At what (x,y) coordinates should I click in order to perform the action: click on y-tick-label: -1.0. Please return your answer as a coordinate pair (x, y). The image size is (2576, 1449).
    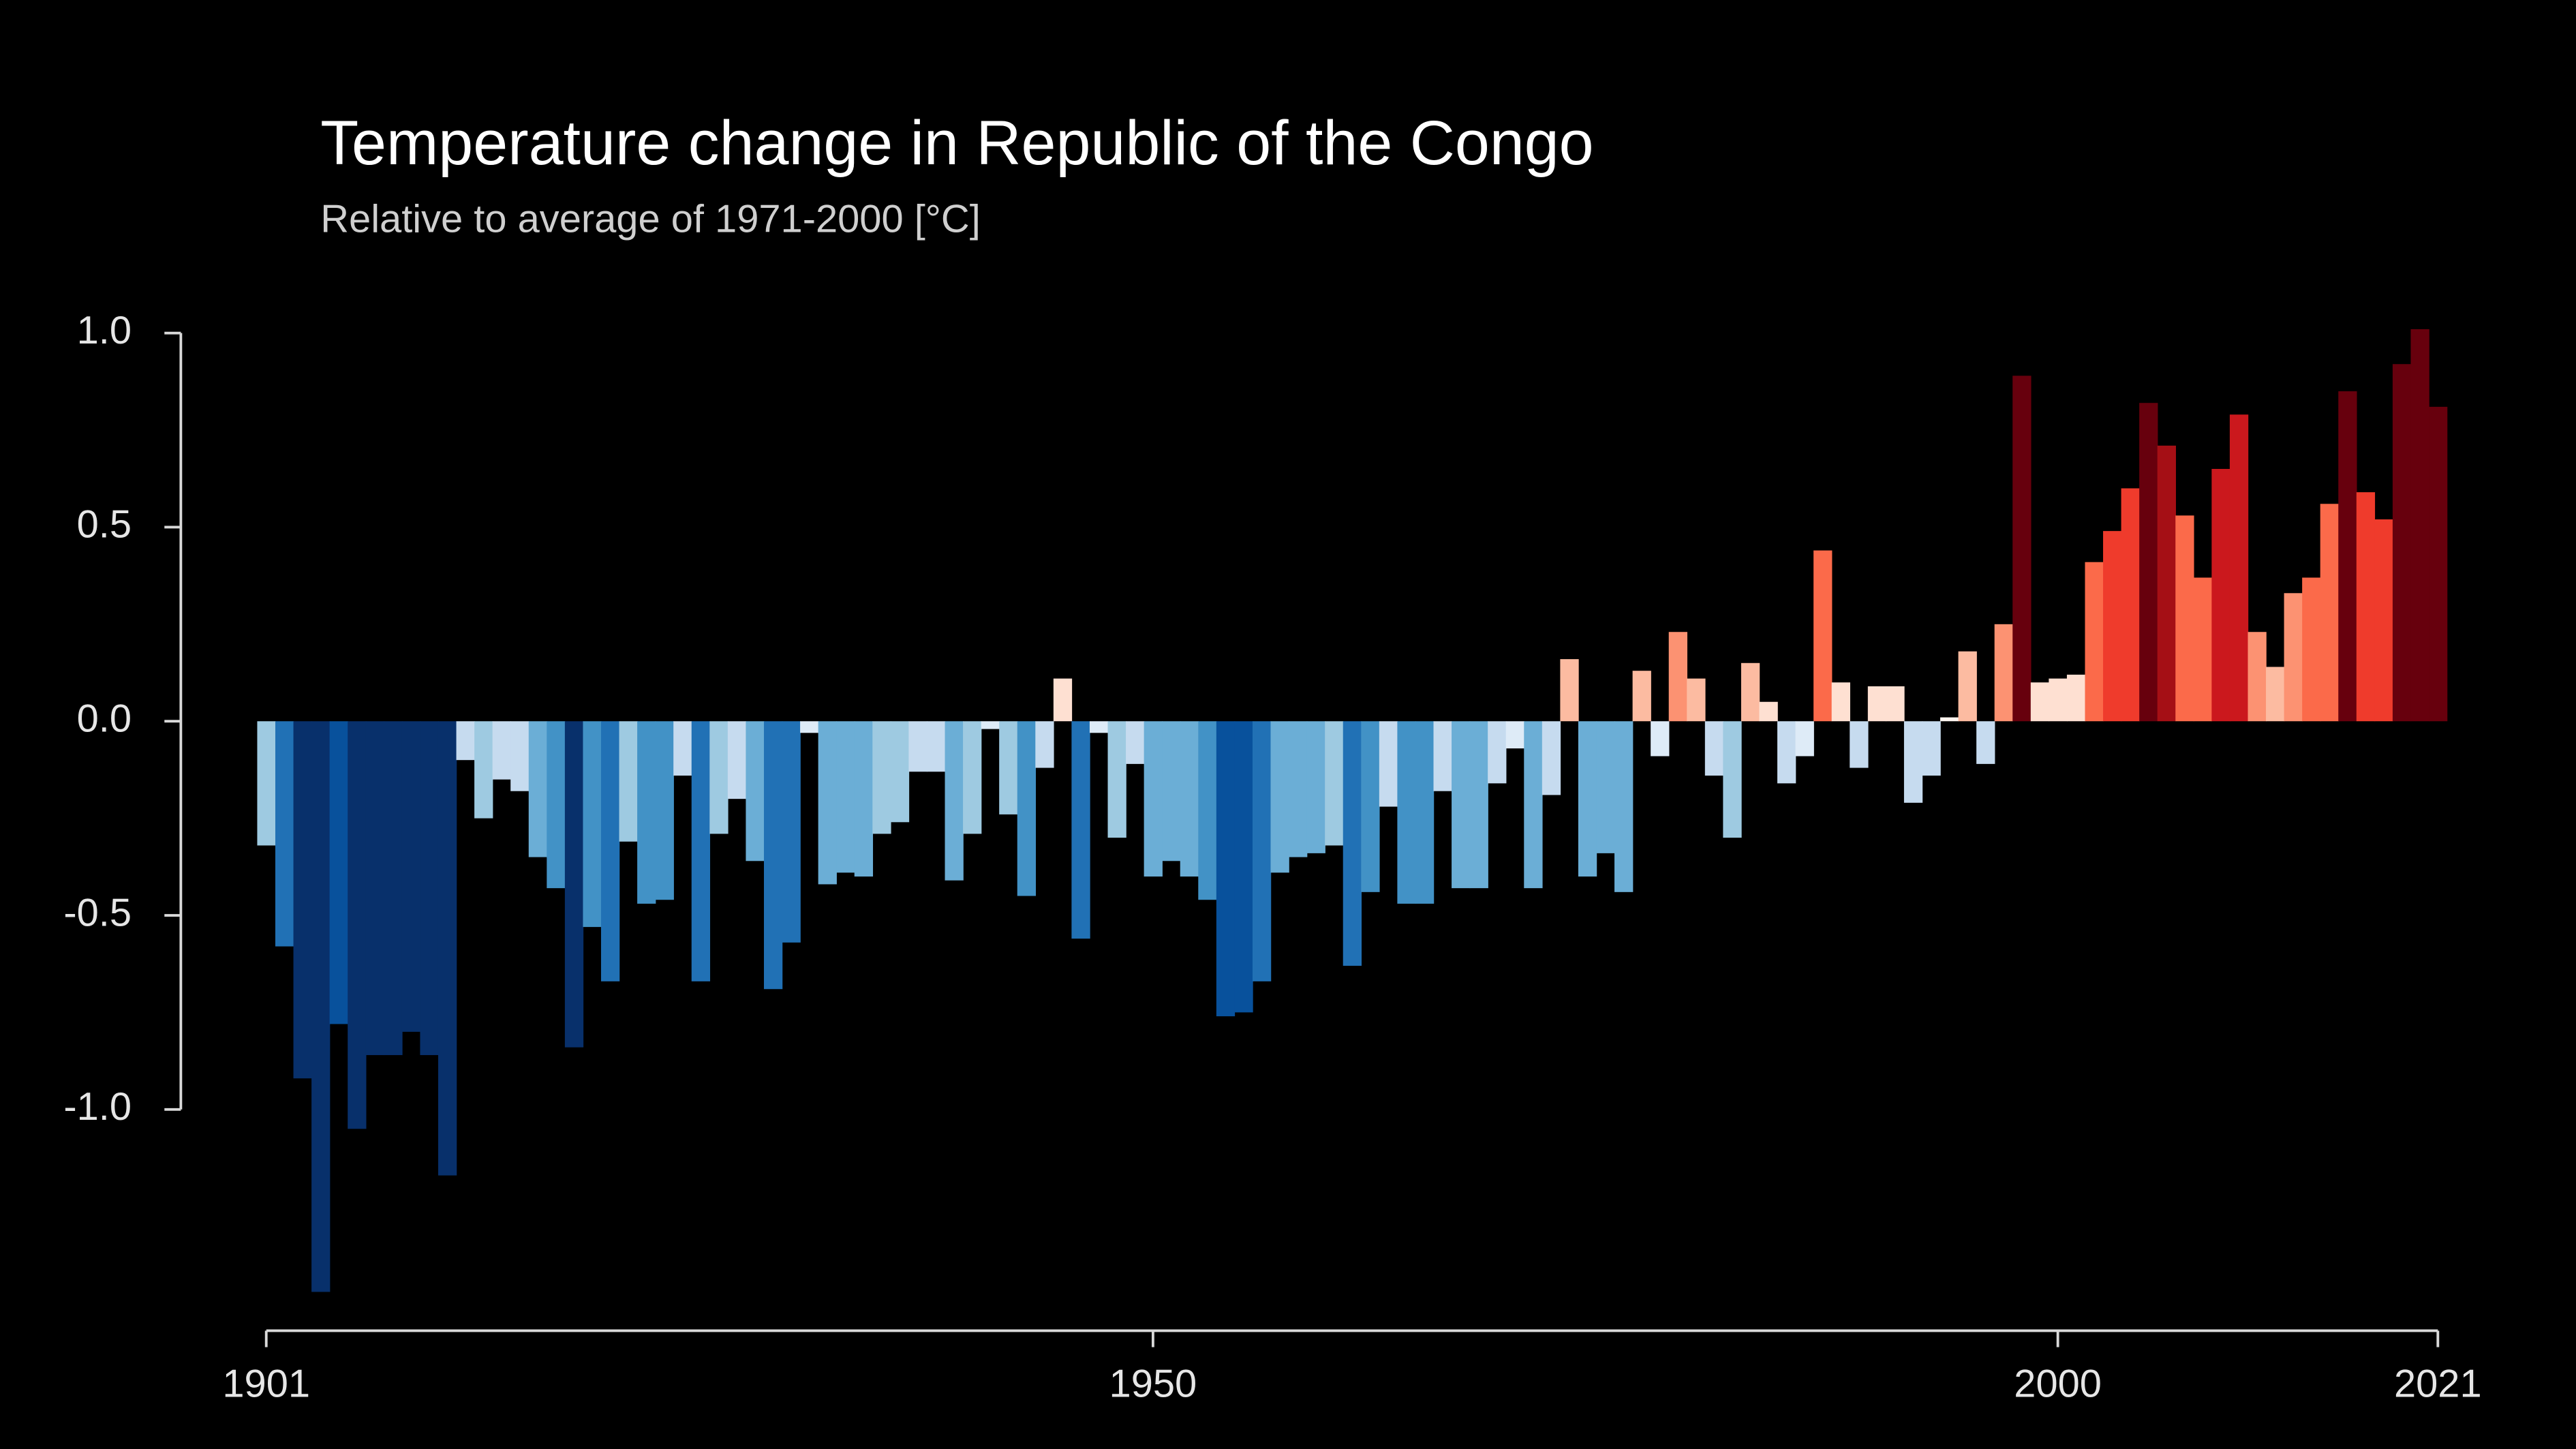
    Looking at the image, I should click on (98, 1107).